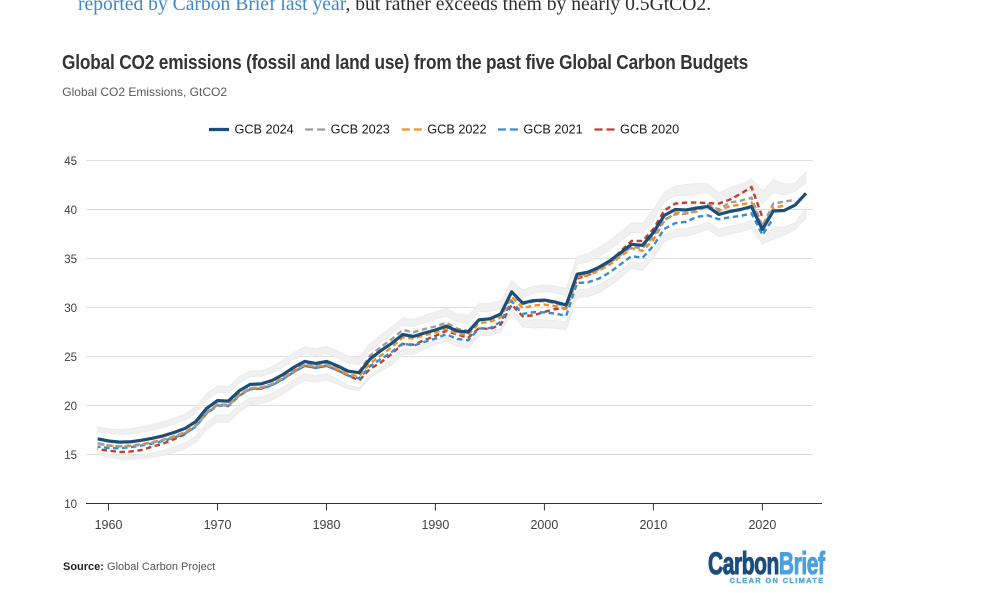 The image size is (985, 593). What do you see at coordinates (456, 130) in the screenshot?
I see `svg-text: GCB 2022` at bounding box center [456, 130].